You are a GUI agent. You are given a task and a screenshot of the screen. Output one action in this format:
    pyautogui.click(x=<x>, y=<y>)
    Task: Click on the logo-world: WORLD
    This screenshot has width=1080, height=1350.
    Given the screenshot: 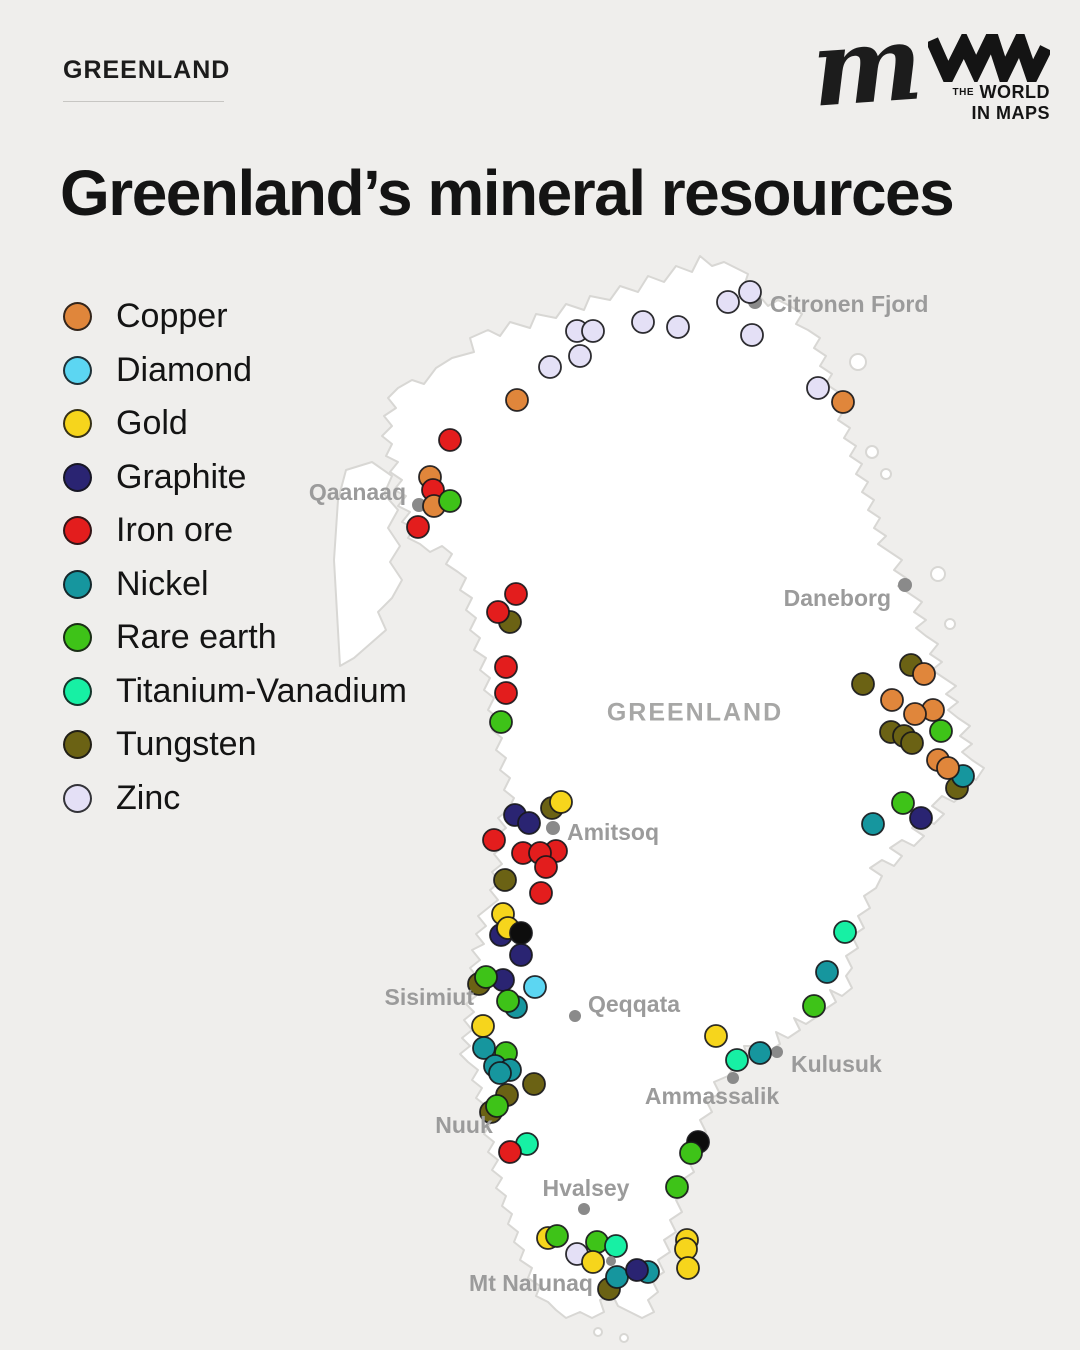 What is the action you would take?
    pyautogui.click(x=1014, y=92)
    